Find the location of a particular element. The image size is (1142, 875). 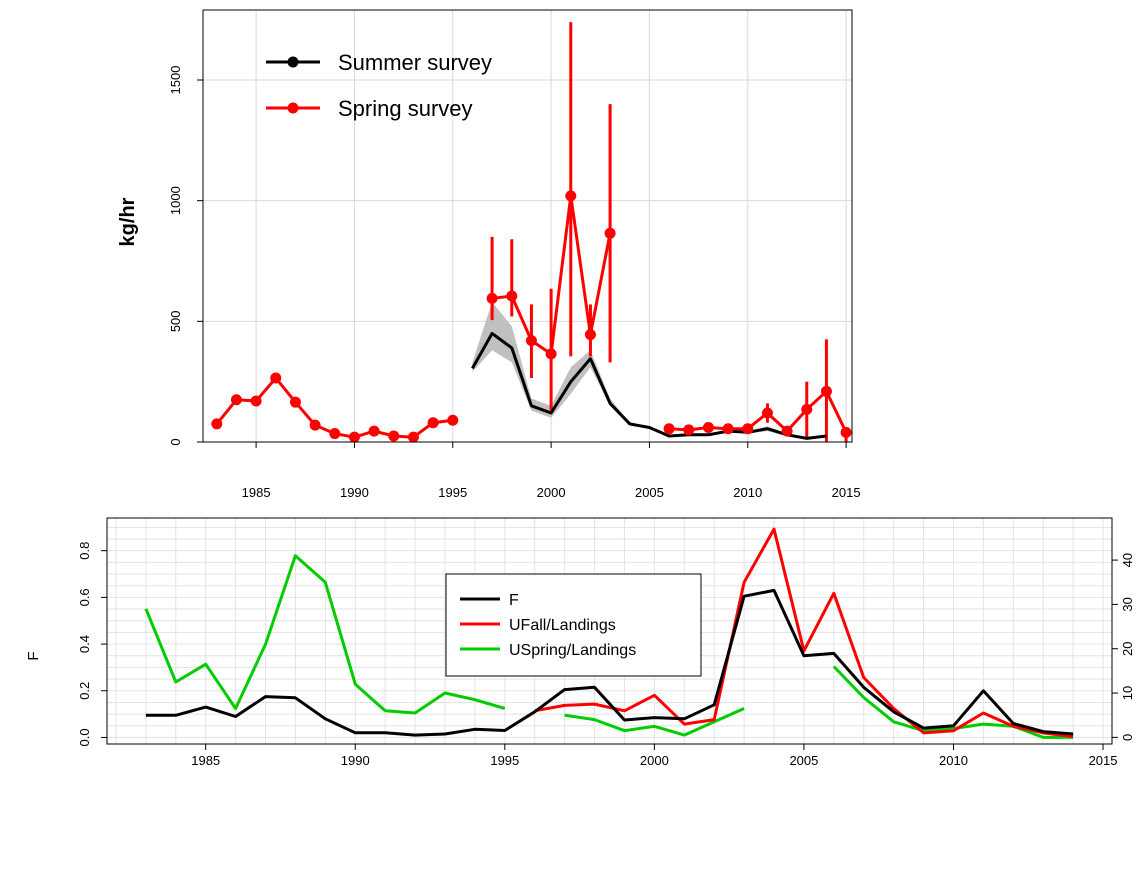

mortality-x-tick-label: 1990 is located at coordinates (355, 760).